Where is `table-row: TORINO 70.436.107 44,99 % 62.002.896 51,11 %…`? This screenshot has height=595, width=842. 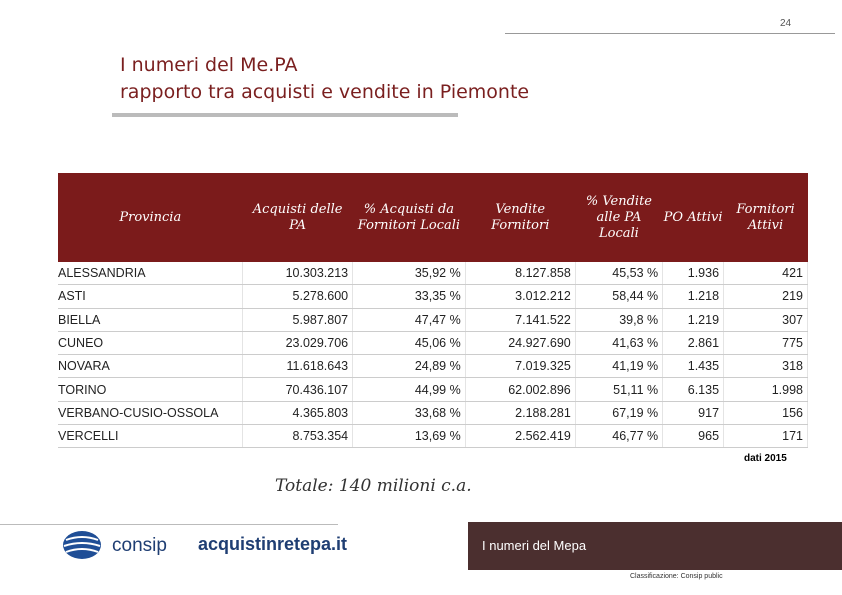
table-row: TORINO 70.436.107 44,99 % 62.002.896 51,11 %… is located at coordinates (433, 389).